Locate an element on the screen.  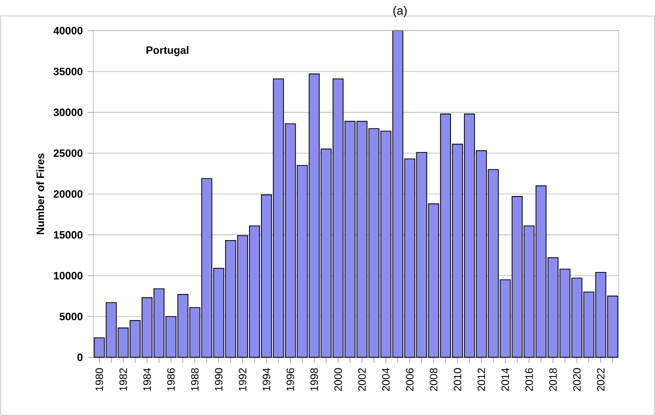
x-tick-label: 1992 is located at coordinates (242, 379).